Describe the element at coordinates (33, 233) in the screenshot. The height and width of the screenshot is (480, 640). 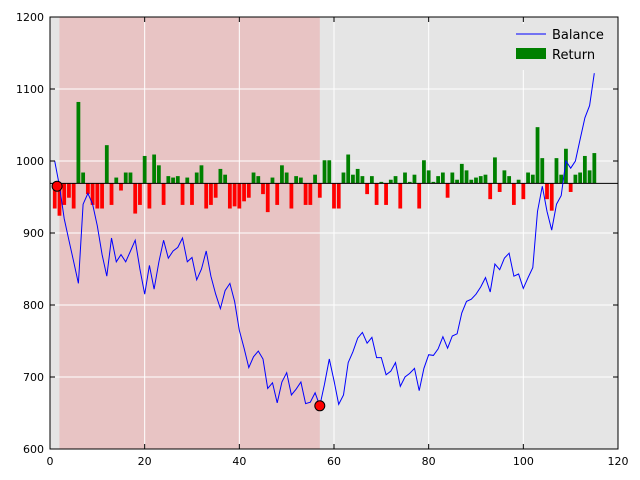
I see `y-tick-label: 900` at that location.